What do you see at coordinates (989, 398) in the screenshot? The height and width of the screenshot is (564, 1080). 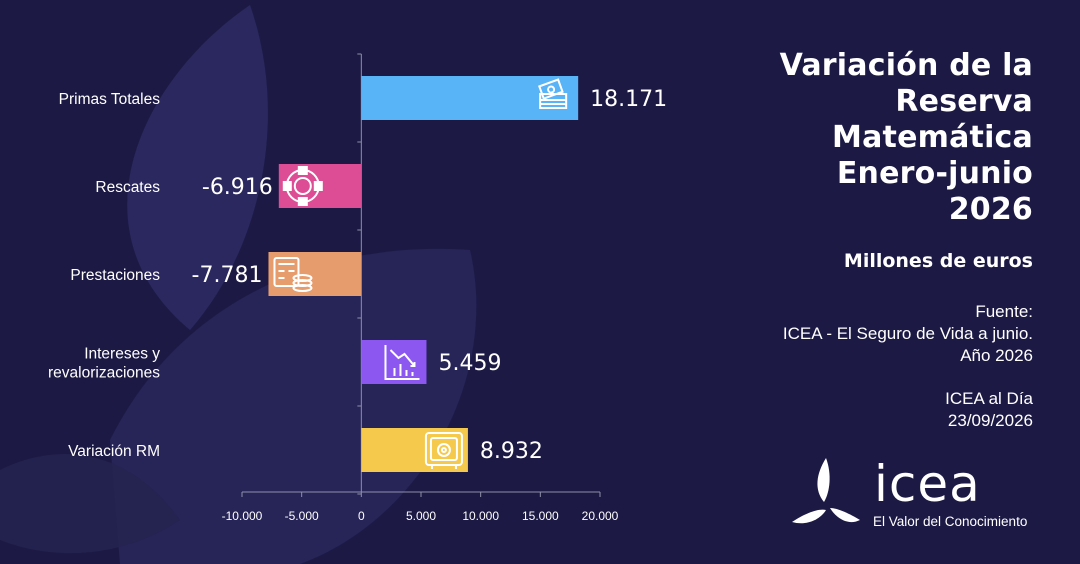 I see `publication-name: ICEA al Día` at bounding box center [989, 398].